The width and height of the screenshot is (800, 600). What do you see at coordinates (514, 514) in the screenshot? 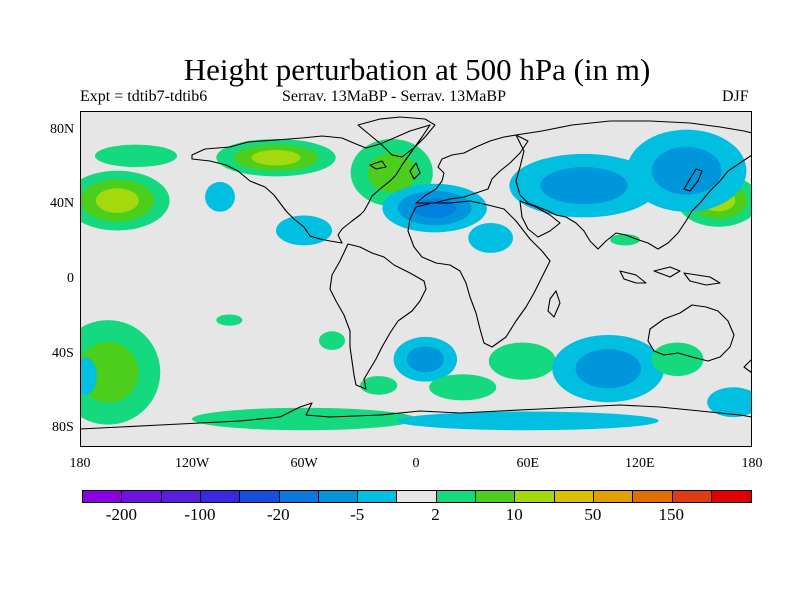
I see `colorbar-label: 10` at bounding box center [514, 514].